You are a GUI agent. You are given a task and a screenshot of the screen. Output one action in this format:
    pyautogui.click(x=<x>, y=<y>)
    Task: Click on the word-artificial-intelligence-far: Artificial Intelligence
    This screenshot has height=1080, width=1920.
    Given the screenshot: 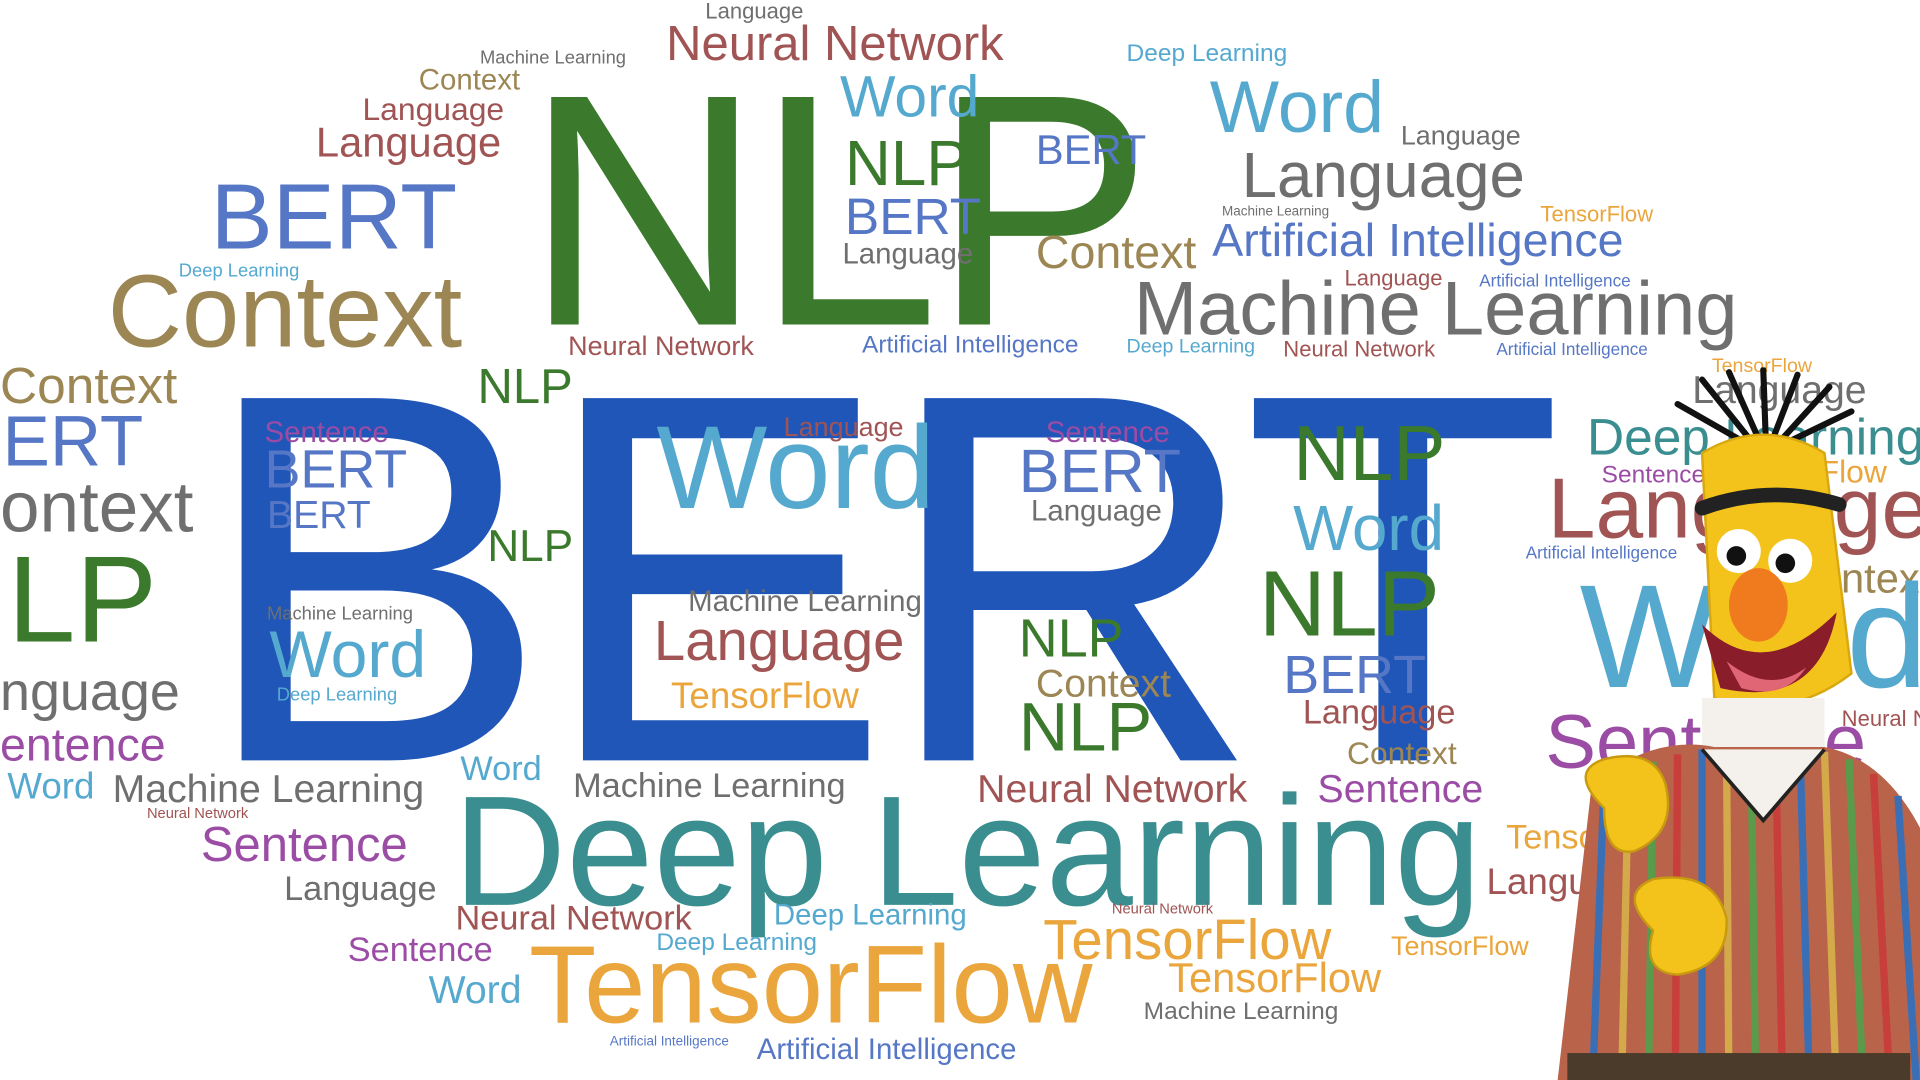 What is the action you would take?
    pyautogui.click(x=1601, y=552)
    